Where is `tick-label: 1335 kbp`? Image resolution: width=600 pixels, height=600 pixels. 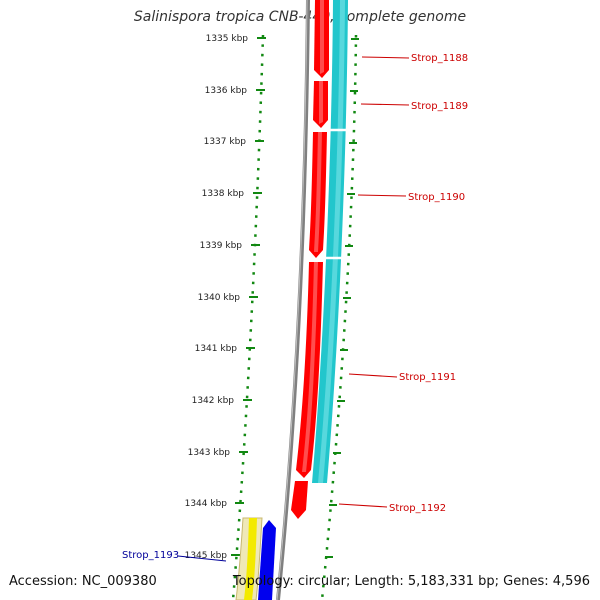
tick-label: 1335 kbp is located at coordinates (227, 39).